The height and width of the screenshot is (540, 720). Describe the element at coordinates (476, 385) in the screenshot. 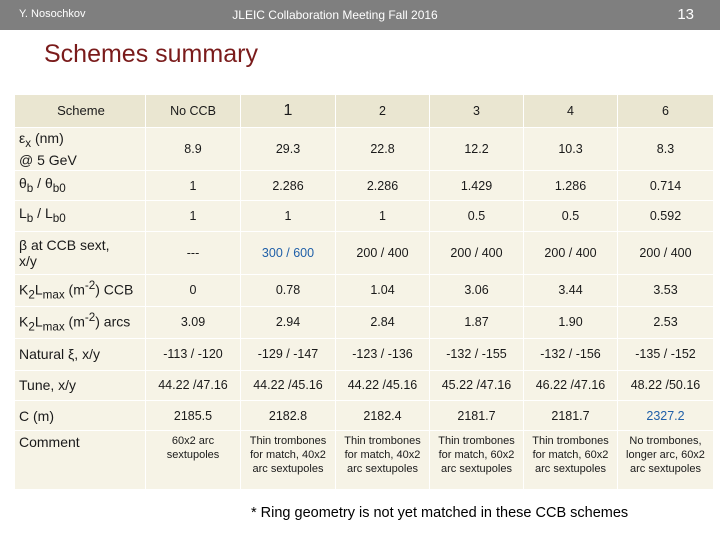

I see `table-cell: 45.22 /47.16` at that location.